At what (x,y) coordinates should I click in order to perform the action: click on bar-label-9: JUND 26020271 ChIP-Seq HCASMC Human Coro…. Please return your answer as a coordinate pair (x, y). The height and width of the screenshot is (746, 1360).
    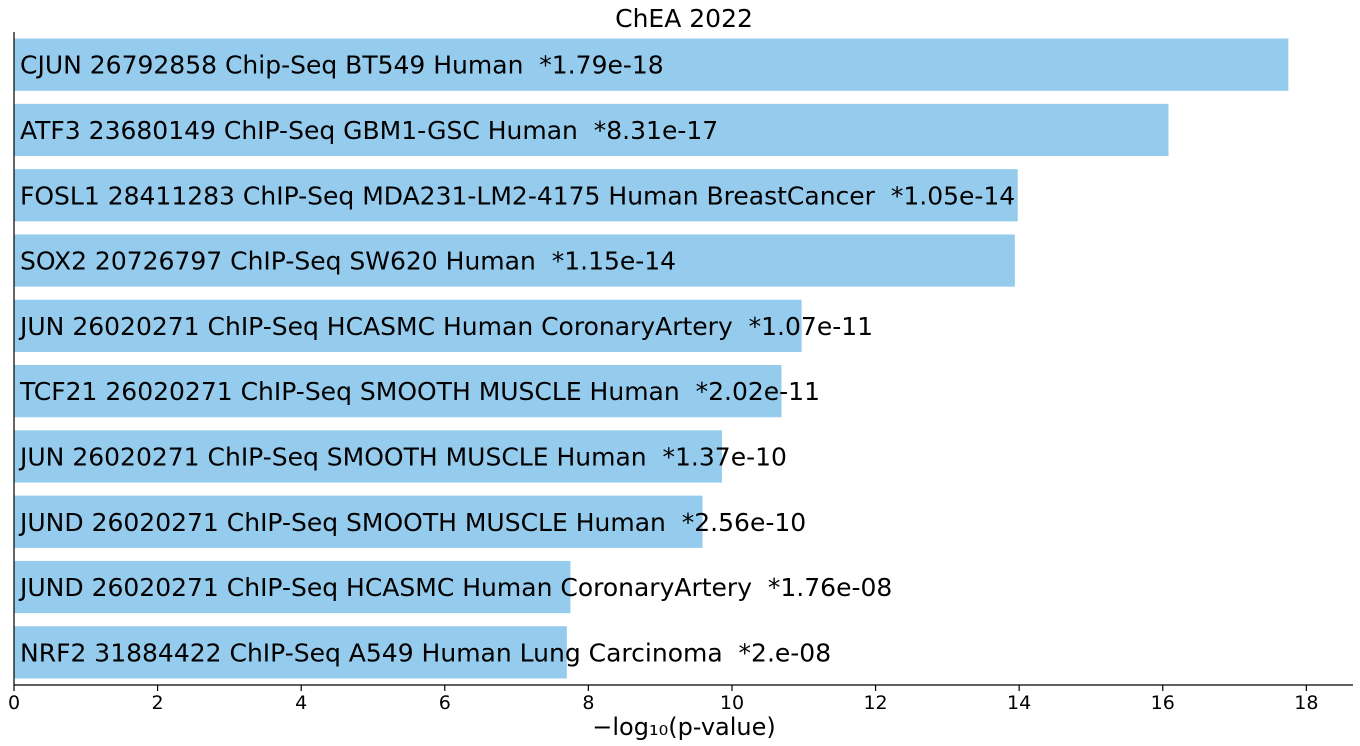
    Looking at the image, I should click on (455, 587).